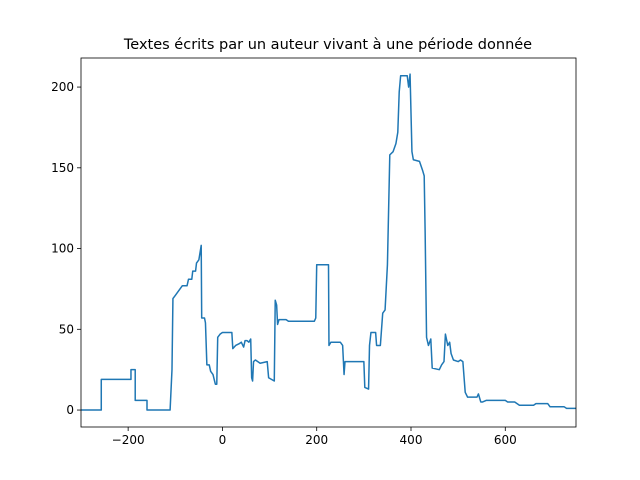 The width and height of the screenshot is (640, 480). I want to click on x-tick-label: −200, so click(128, 440).